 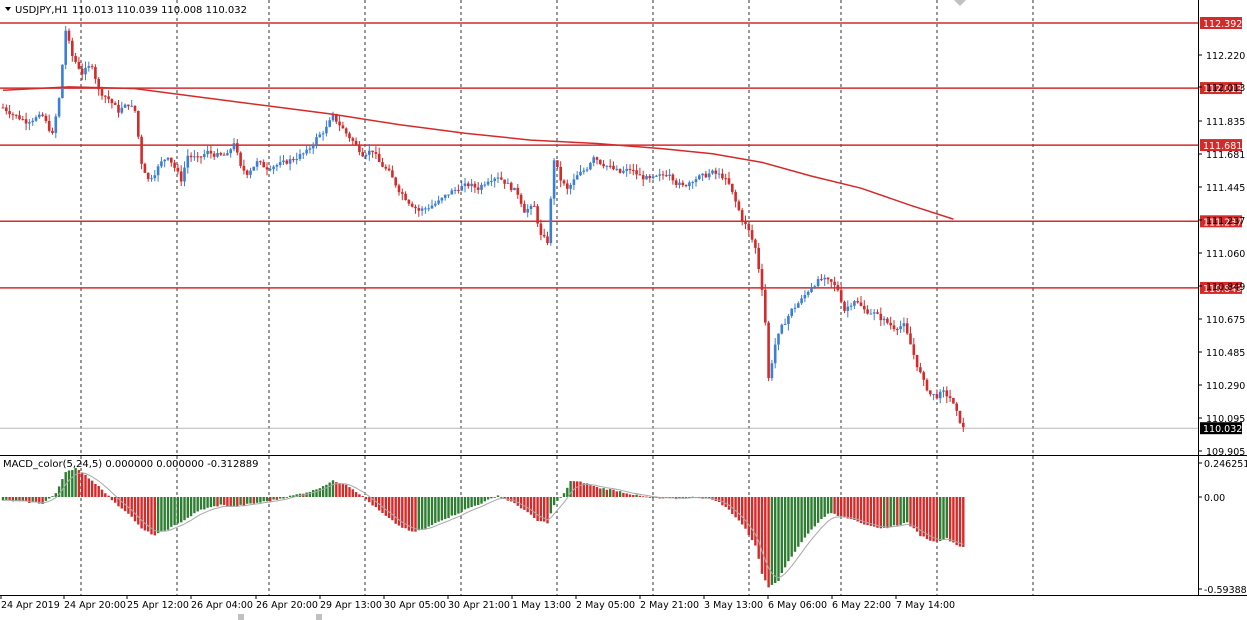 What do you see at coordinates (1225, 452) in the screenshot?
I see `price-tick-label: 109.905` at bounding box center [1225, 452].